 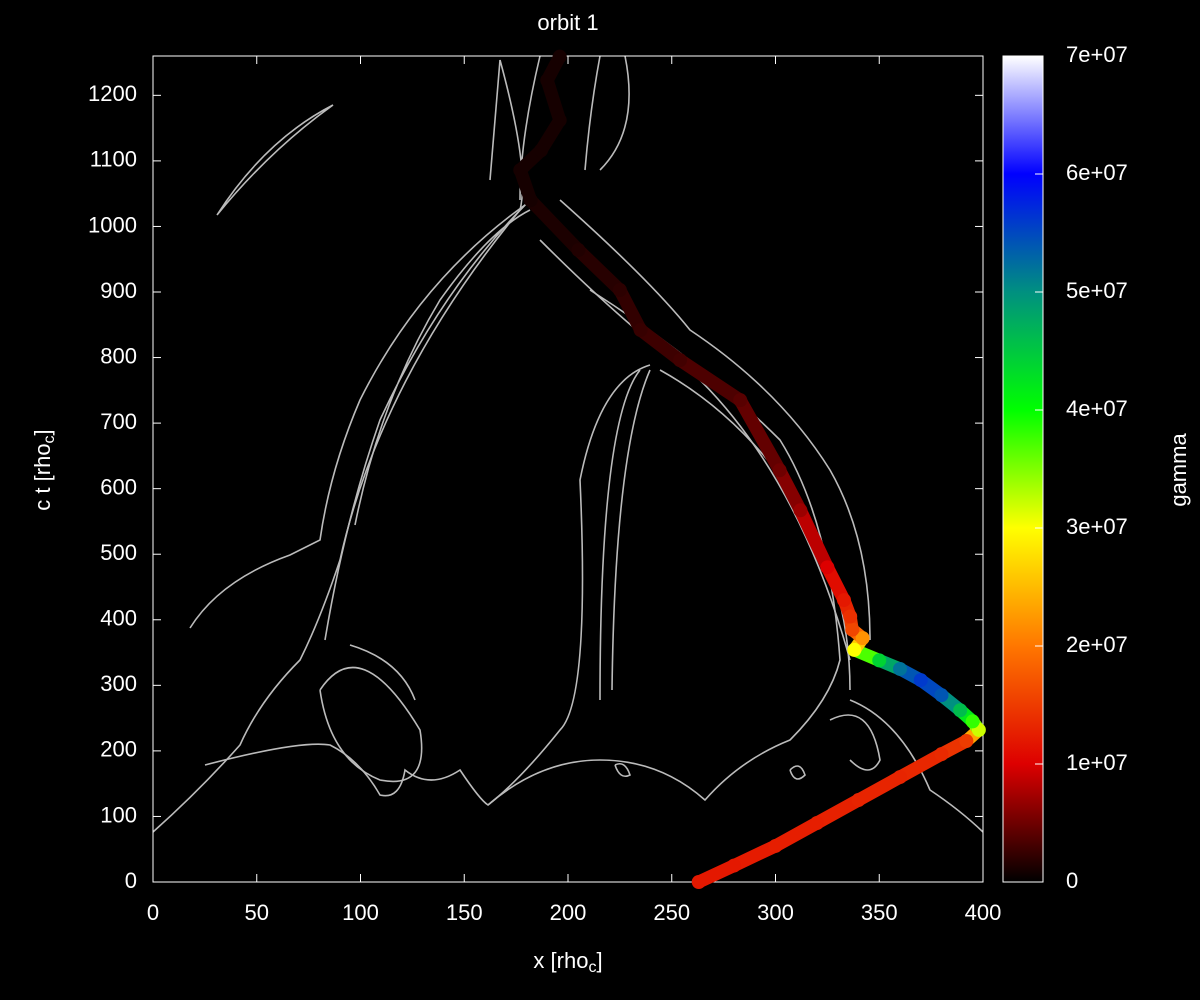 What do you see at coordinates (112, 224) in the screenshot?
I see `y-tick-label: 1000` at bounding box center [112, 224].